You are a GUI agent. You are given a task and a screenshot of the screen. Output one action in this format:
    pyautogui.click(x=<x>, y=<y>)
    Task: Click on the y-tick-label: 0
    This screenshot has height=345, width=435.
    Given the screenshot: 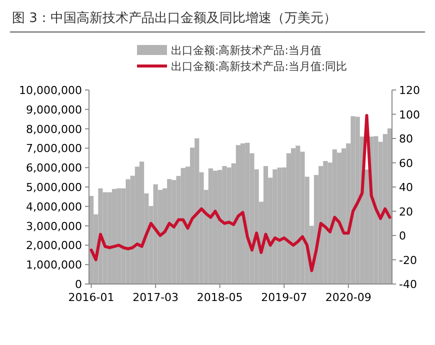 What is the action you would take?
    pyautogui.click(x=78, y=284)
    